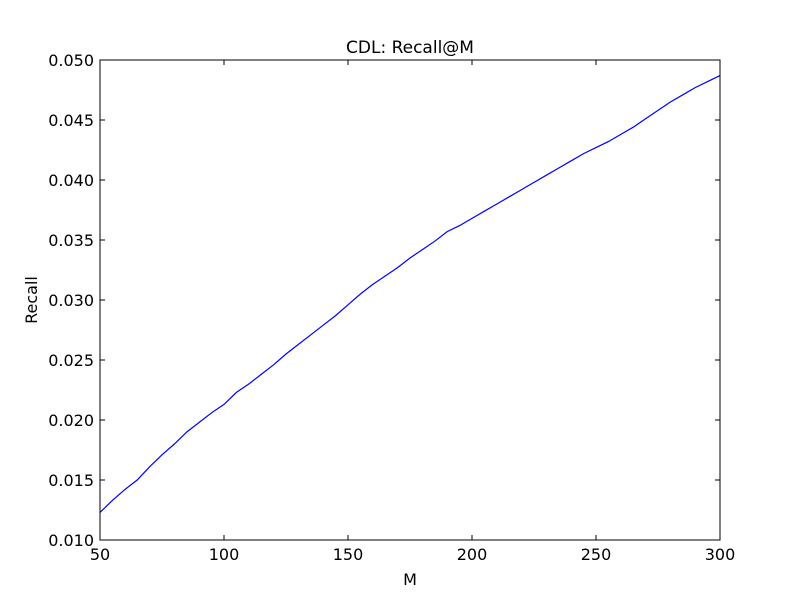  I want to click on x-tick-label: 250, so click(596, 554).